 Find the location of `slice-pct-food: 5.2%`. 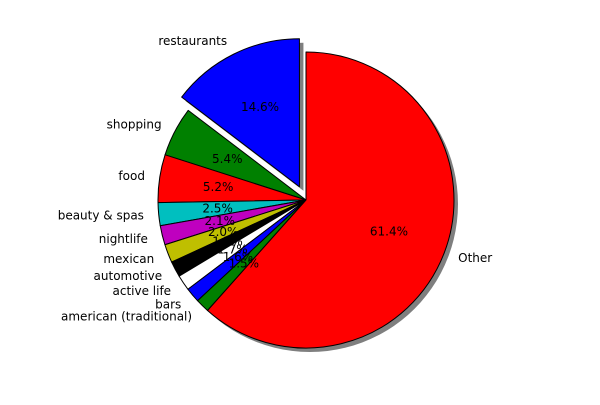

slice-pct-food: 5.2% is located at coordinates (218, 187).